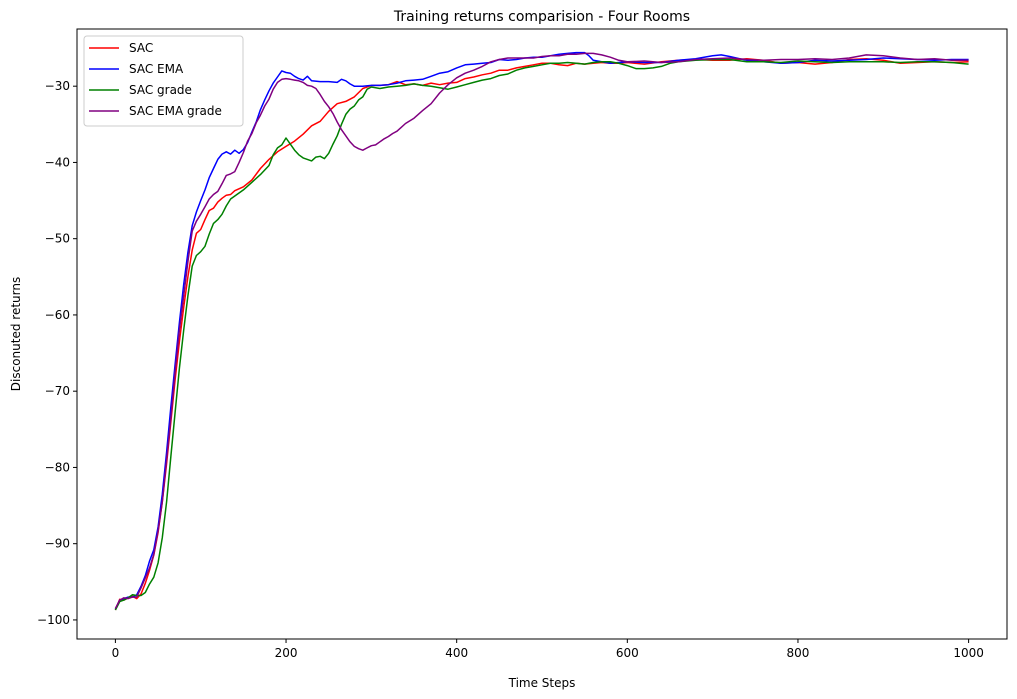  Describe the element at coordinates (175, 111) in the screenshot. I see `legend-label-sac-ema-grade: SAC EMA grade` at that location.